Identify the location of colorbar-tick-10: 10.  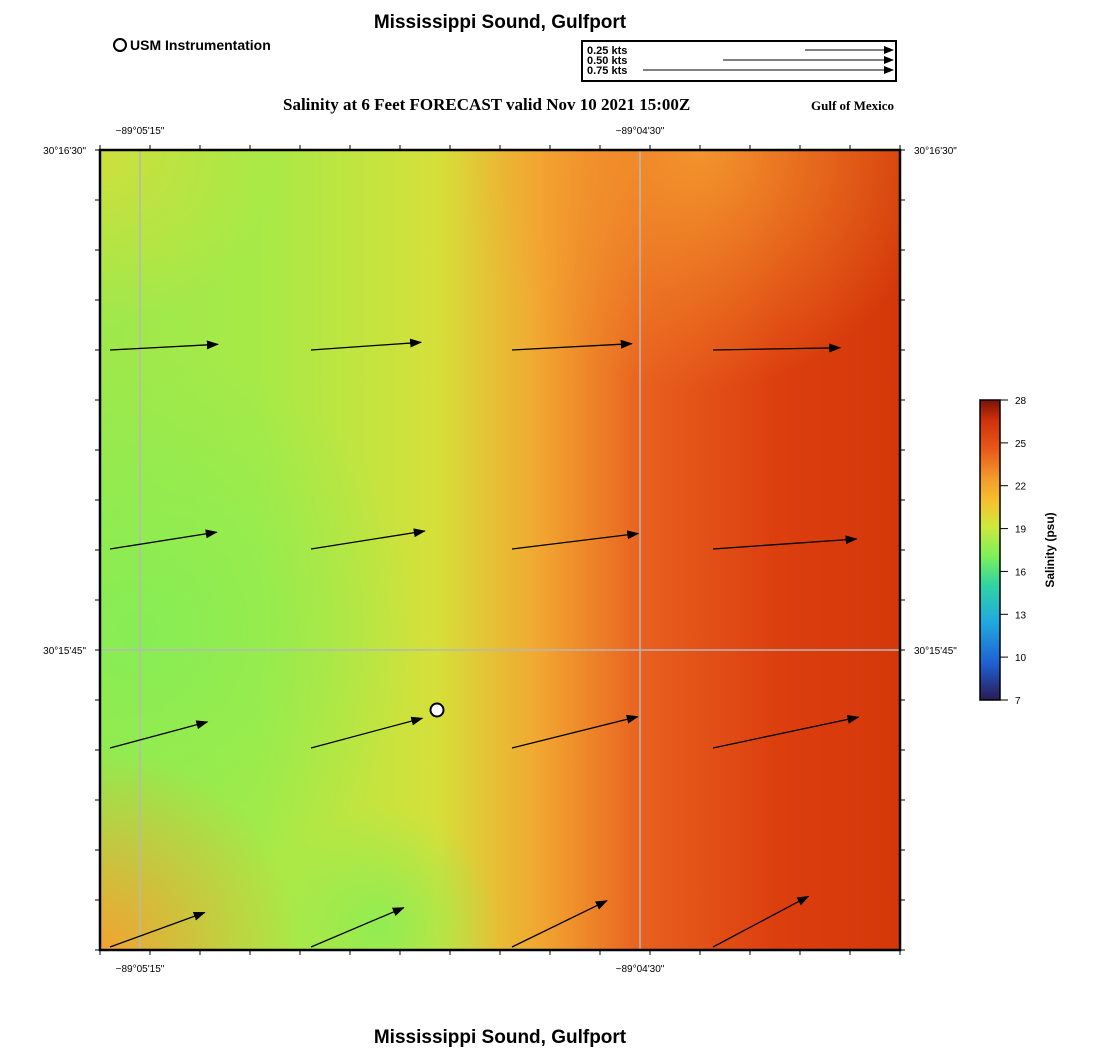
(1021, 658).